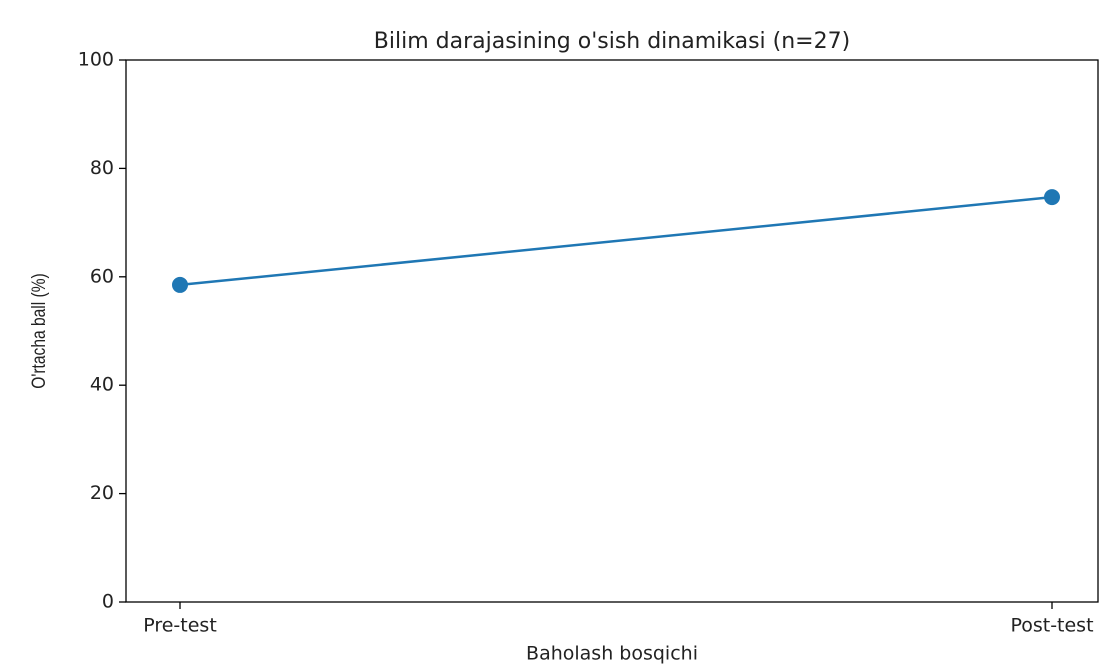  I want to click on data-line, so click(616, 241).